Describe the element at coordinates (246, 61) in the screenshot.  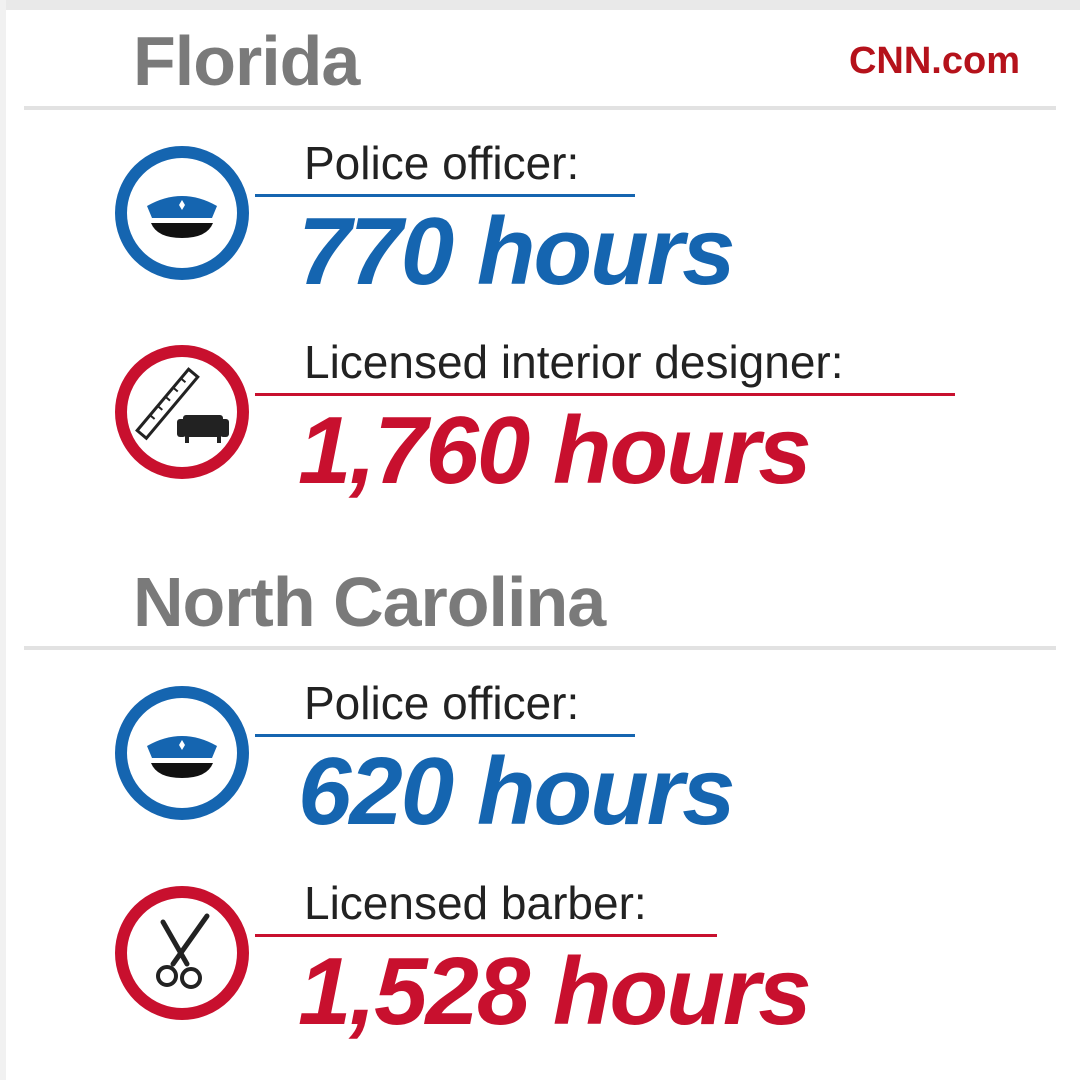
I see `florida-heading: Florida` at that location.